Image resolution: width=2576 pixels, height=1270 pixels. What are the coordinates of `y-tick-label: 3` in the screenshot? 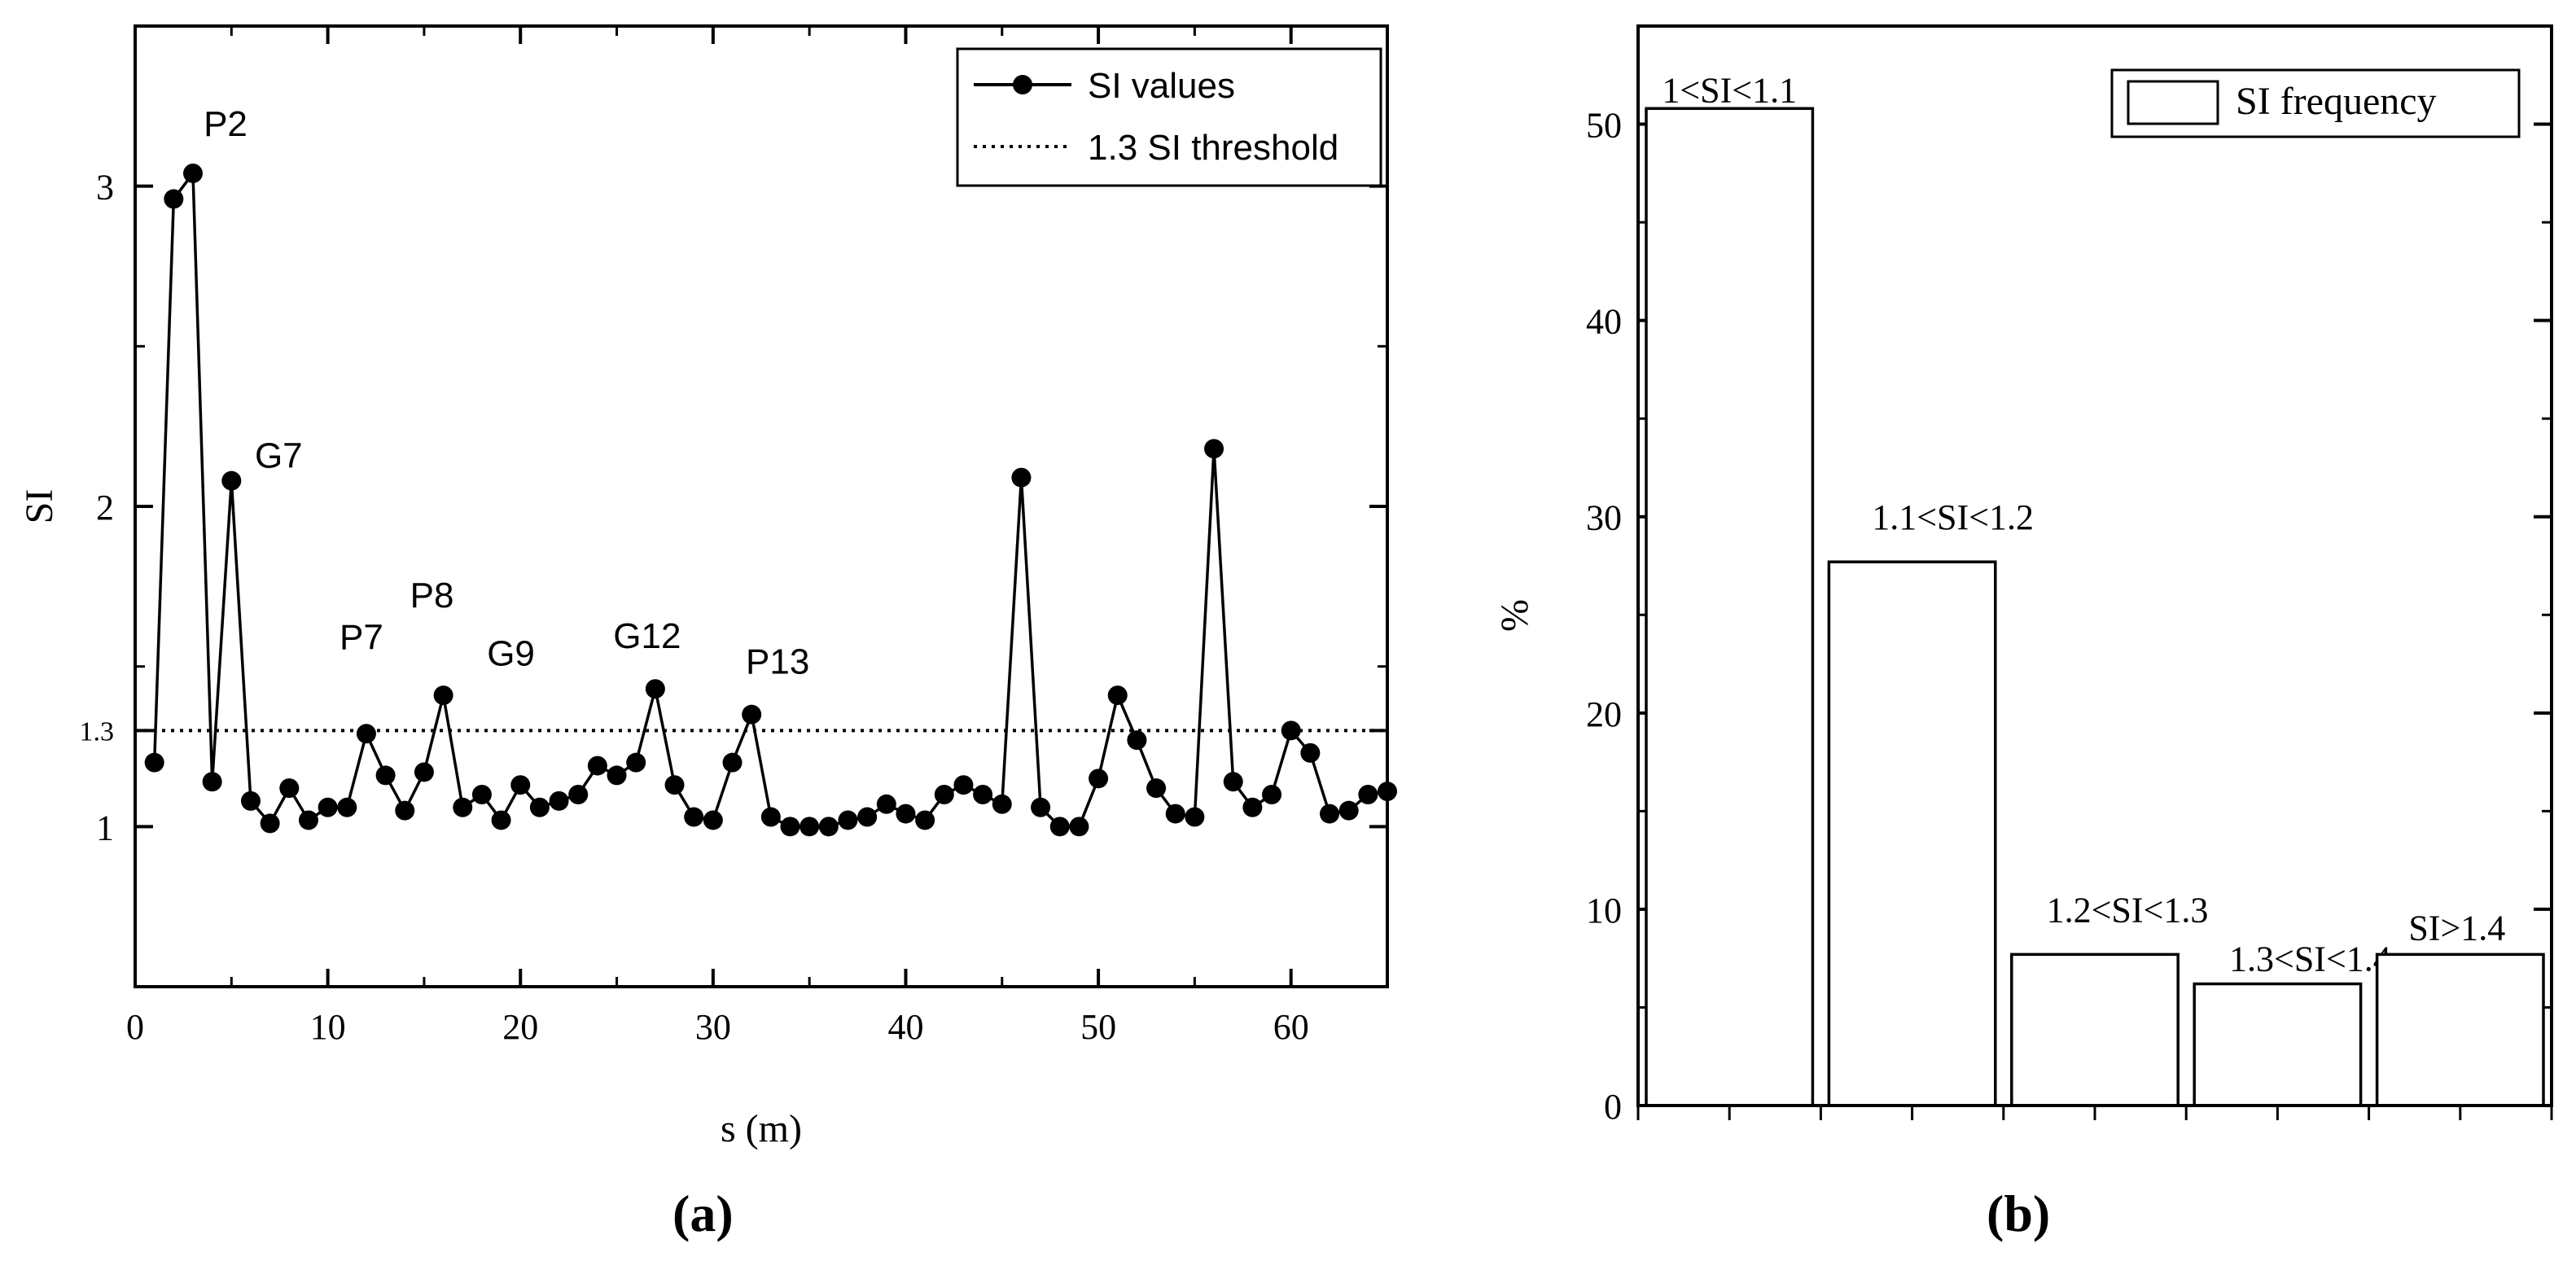 It's located at (105, 188).